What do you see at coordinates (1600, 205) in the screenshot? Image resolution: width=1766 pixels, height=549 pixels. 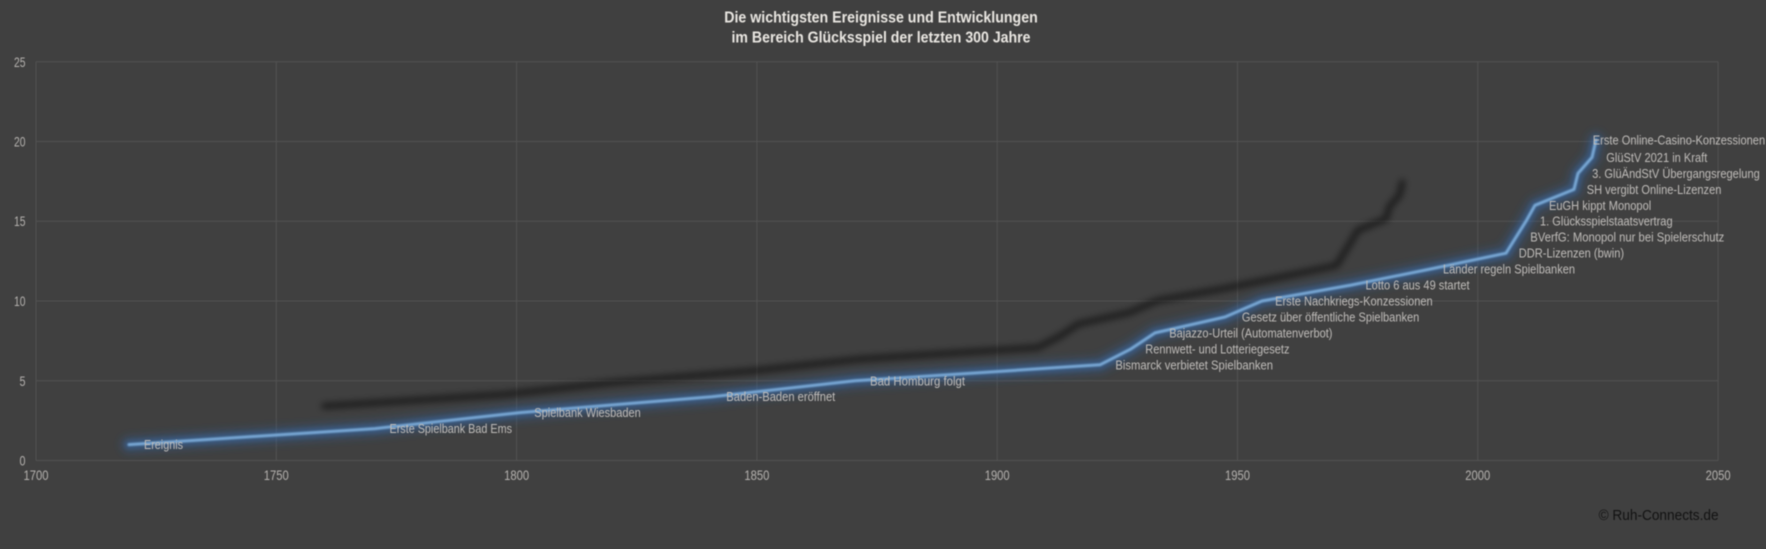 I see `svg-text: EuGH kippt Monopol` at bounding box center [1600, 205].